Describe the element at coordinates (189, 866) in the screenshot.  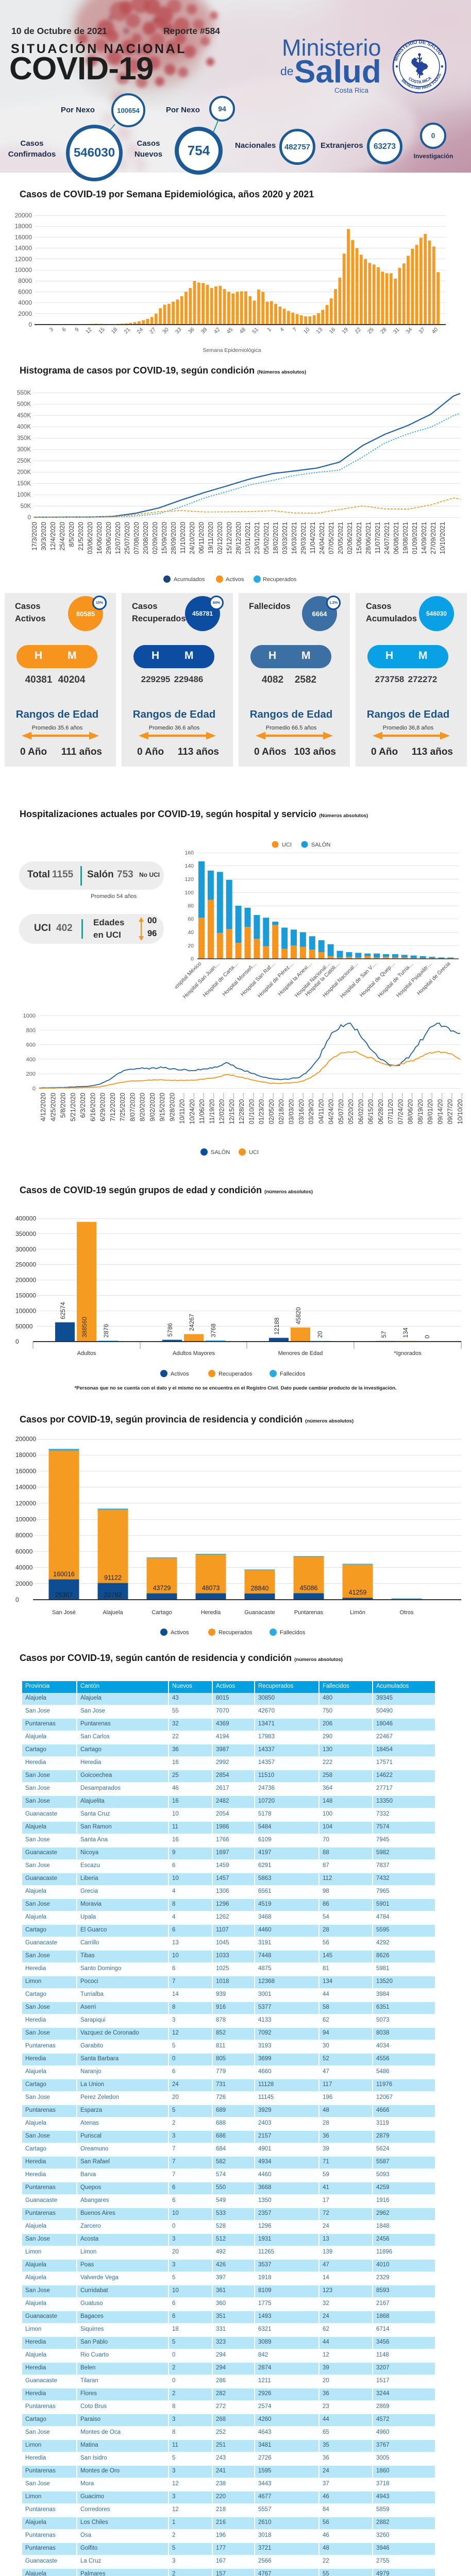
I see `svg-text: 140` at that location.